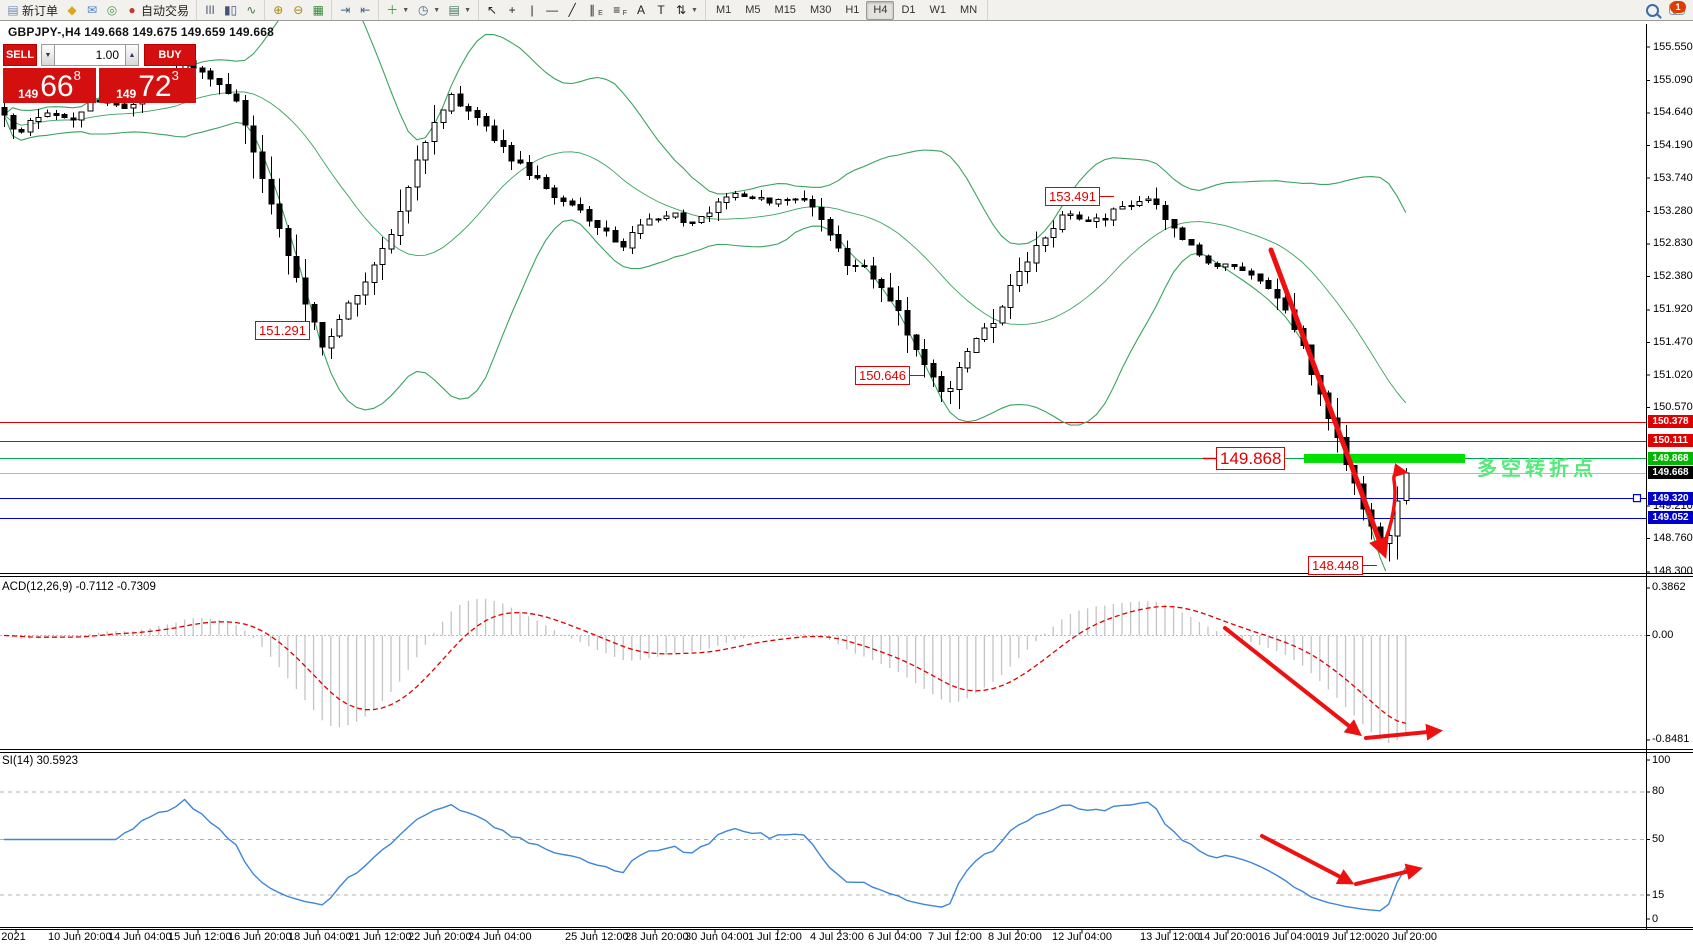  I want to click on fibonacci-icon: ≡ F, so click(619, 10).